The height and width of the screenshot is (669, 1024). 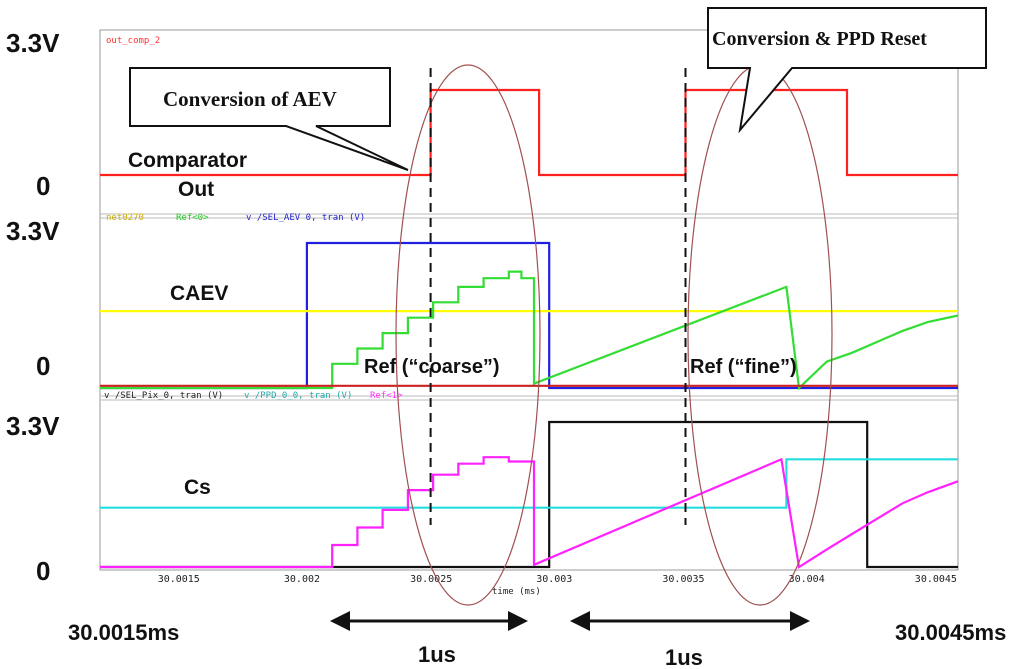 What do you see at coordinates (33, 231) in the screenshot?
I see `y-label-top-2: 3.3V` at bounding box center [33, 231].